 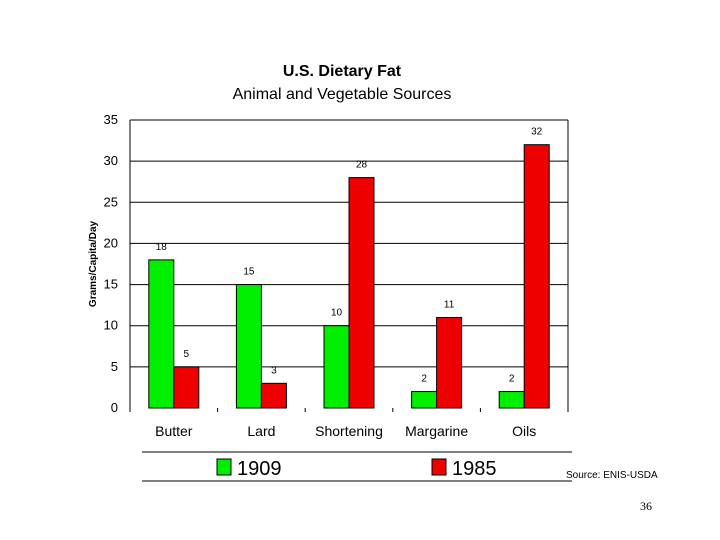 What do you see at coordinates (439, 467) in the screenshot?
I see `legend-swatch-1985` at bounding box center [439, 467].